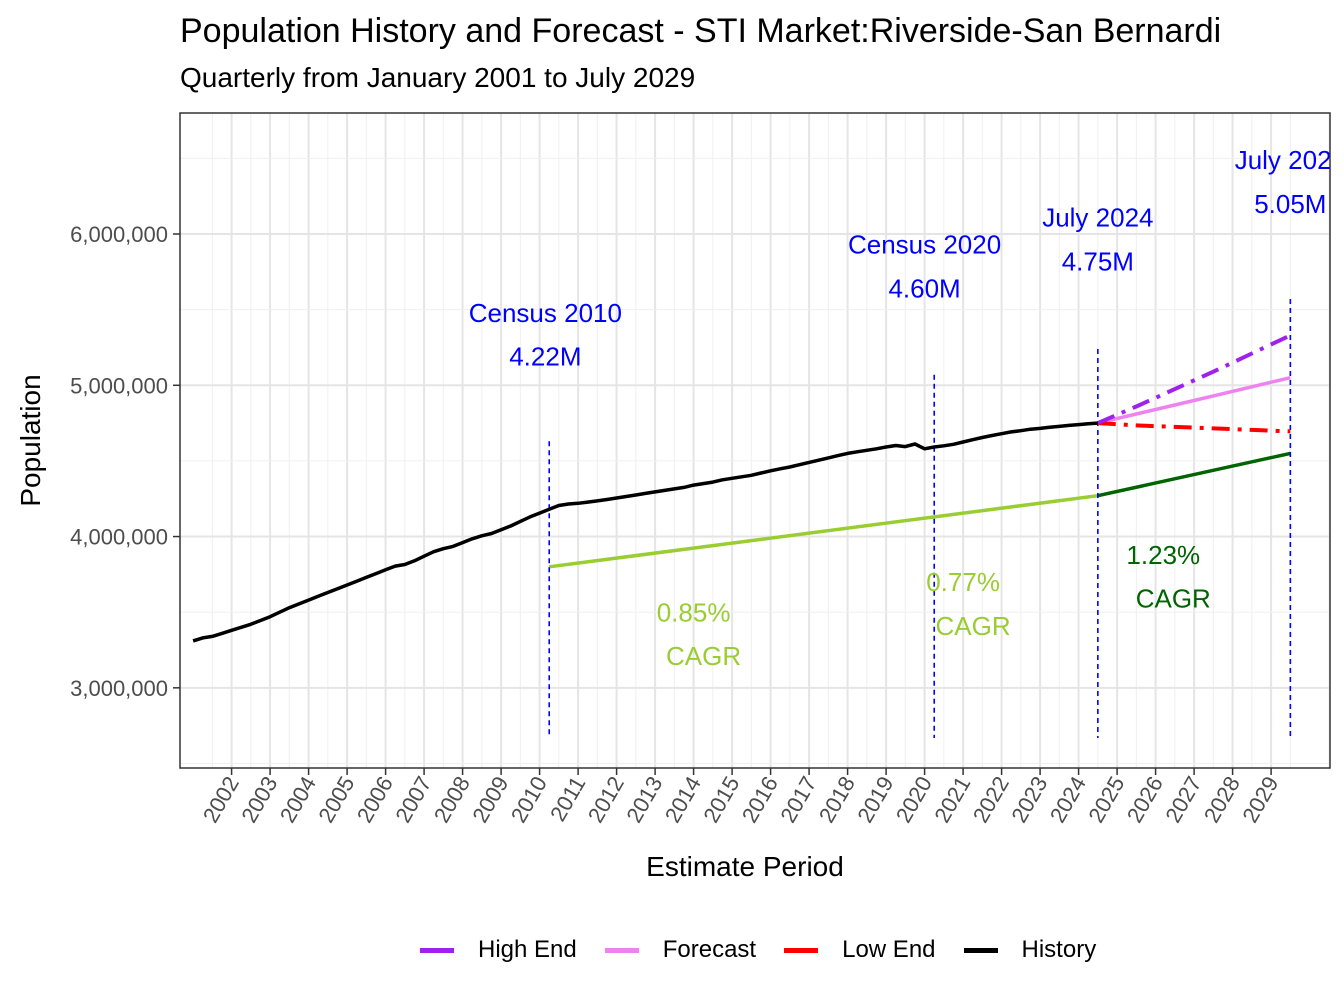 Image resolution: width=1344 pixels, height=1008 pixels. What do you see at coordinates (119, 688) in the screenshot?
I see `y-tick-label: 3,000,000` at bounding box center [119, 688].